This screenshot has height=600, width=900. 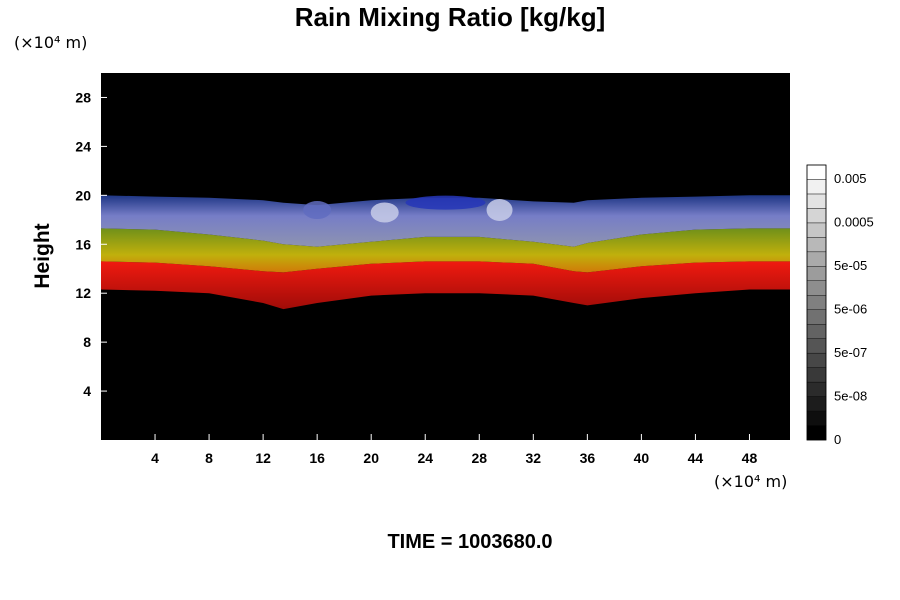 What do you see at coordinates (642, 458) in the screenshot?
I see `x-tick-label: 40` at bounding box center [642, 458].